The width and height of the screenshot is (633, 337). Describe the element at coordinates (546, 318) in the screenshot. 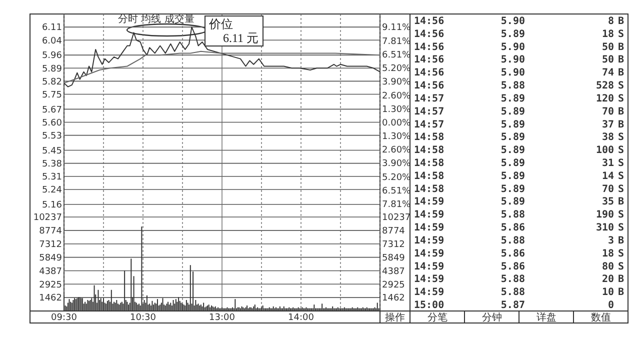

I see `category-label: 详盘` at that location.